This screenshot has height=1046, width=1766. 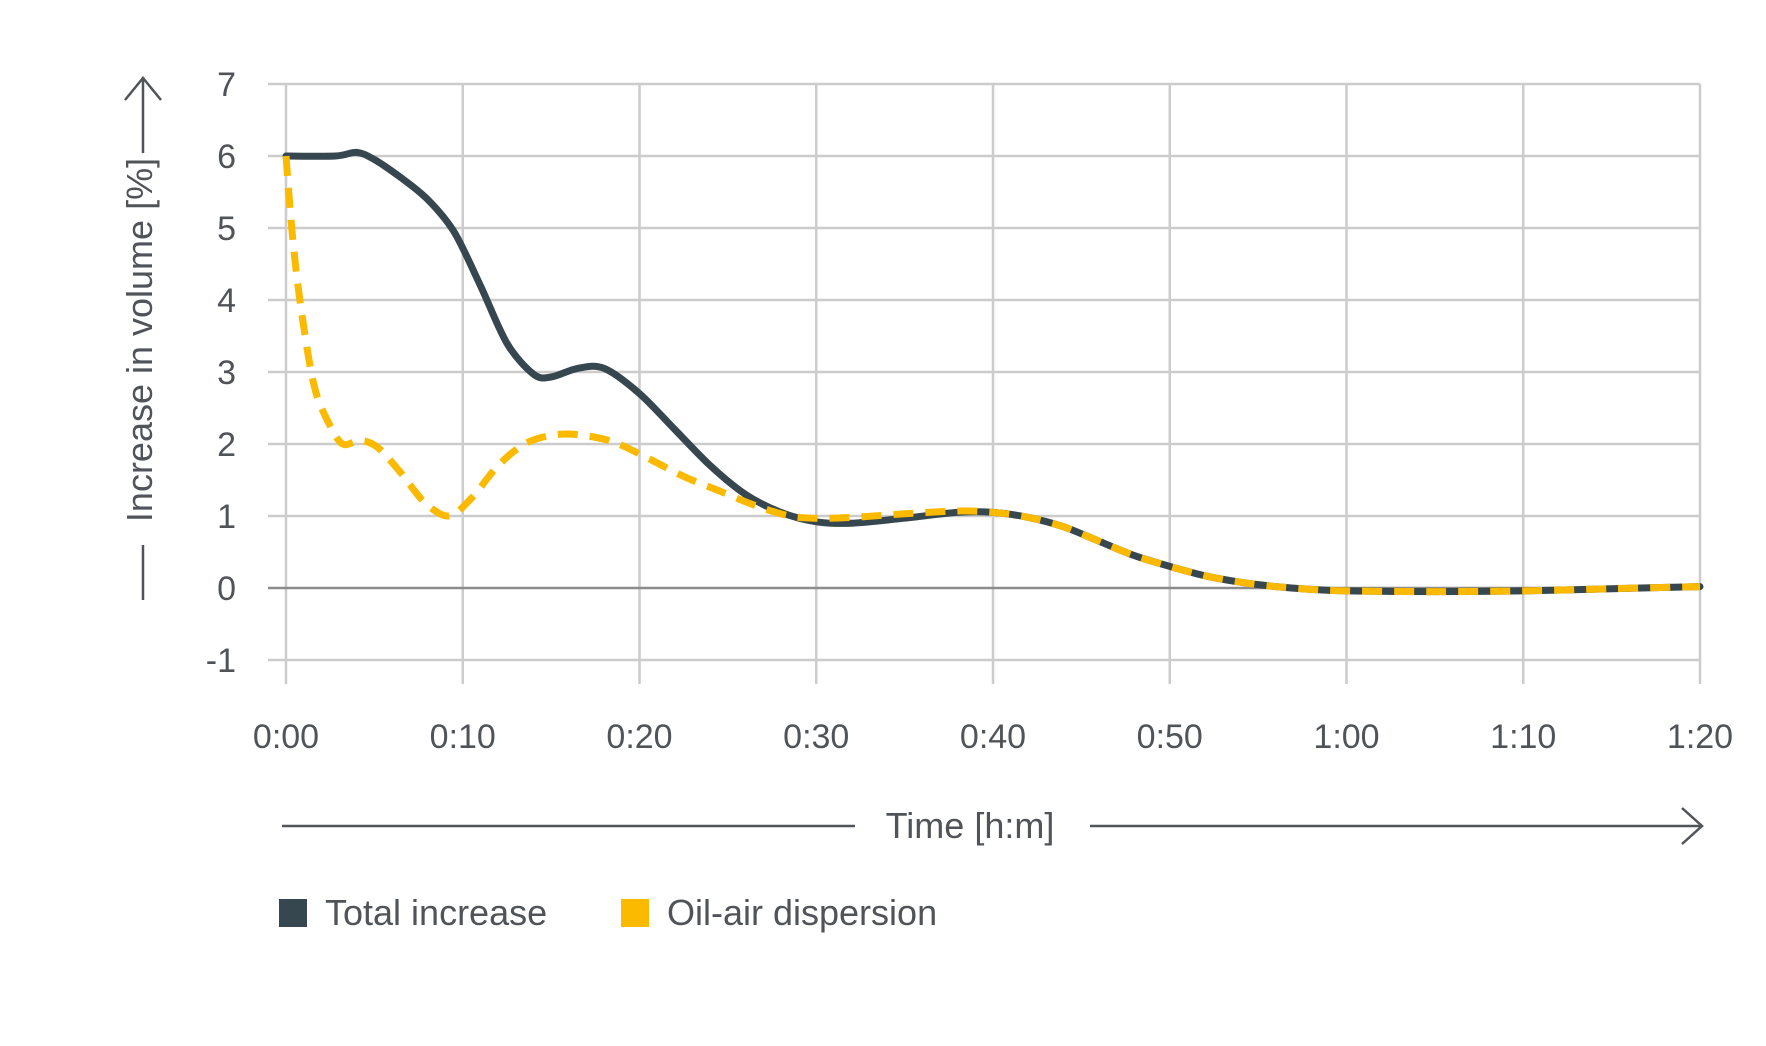 What do you see at coordinates (286, 737) in the screenshot?
I see `x-tick-label: 0:00` at bounding box center [286, 737].